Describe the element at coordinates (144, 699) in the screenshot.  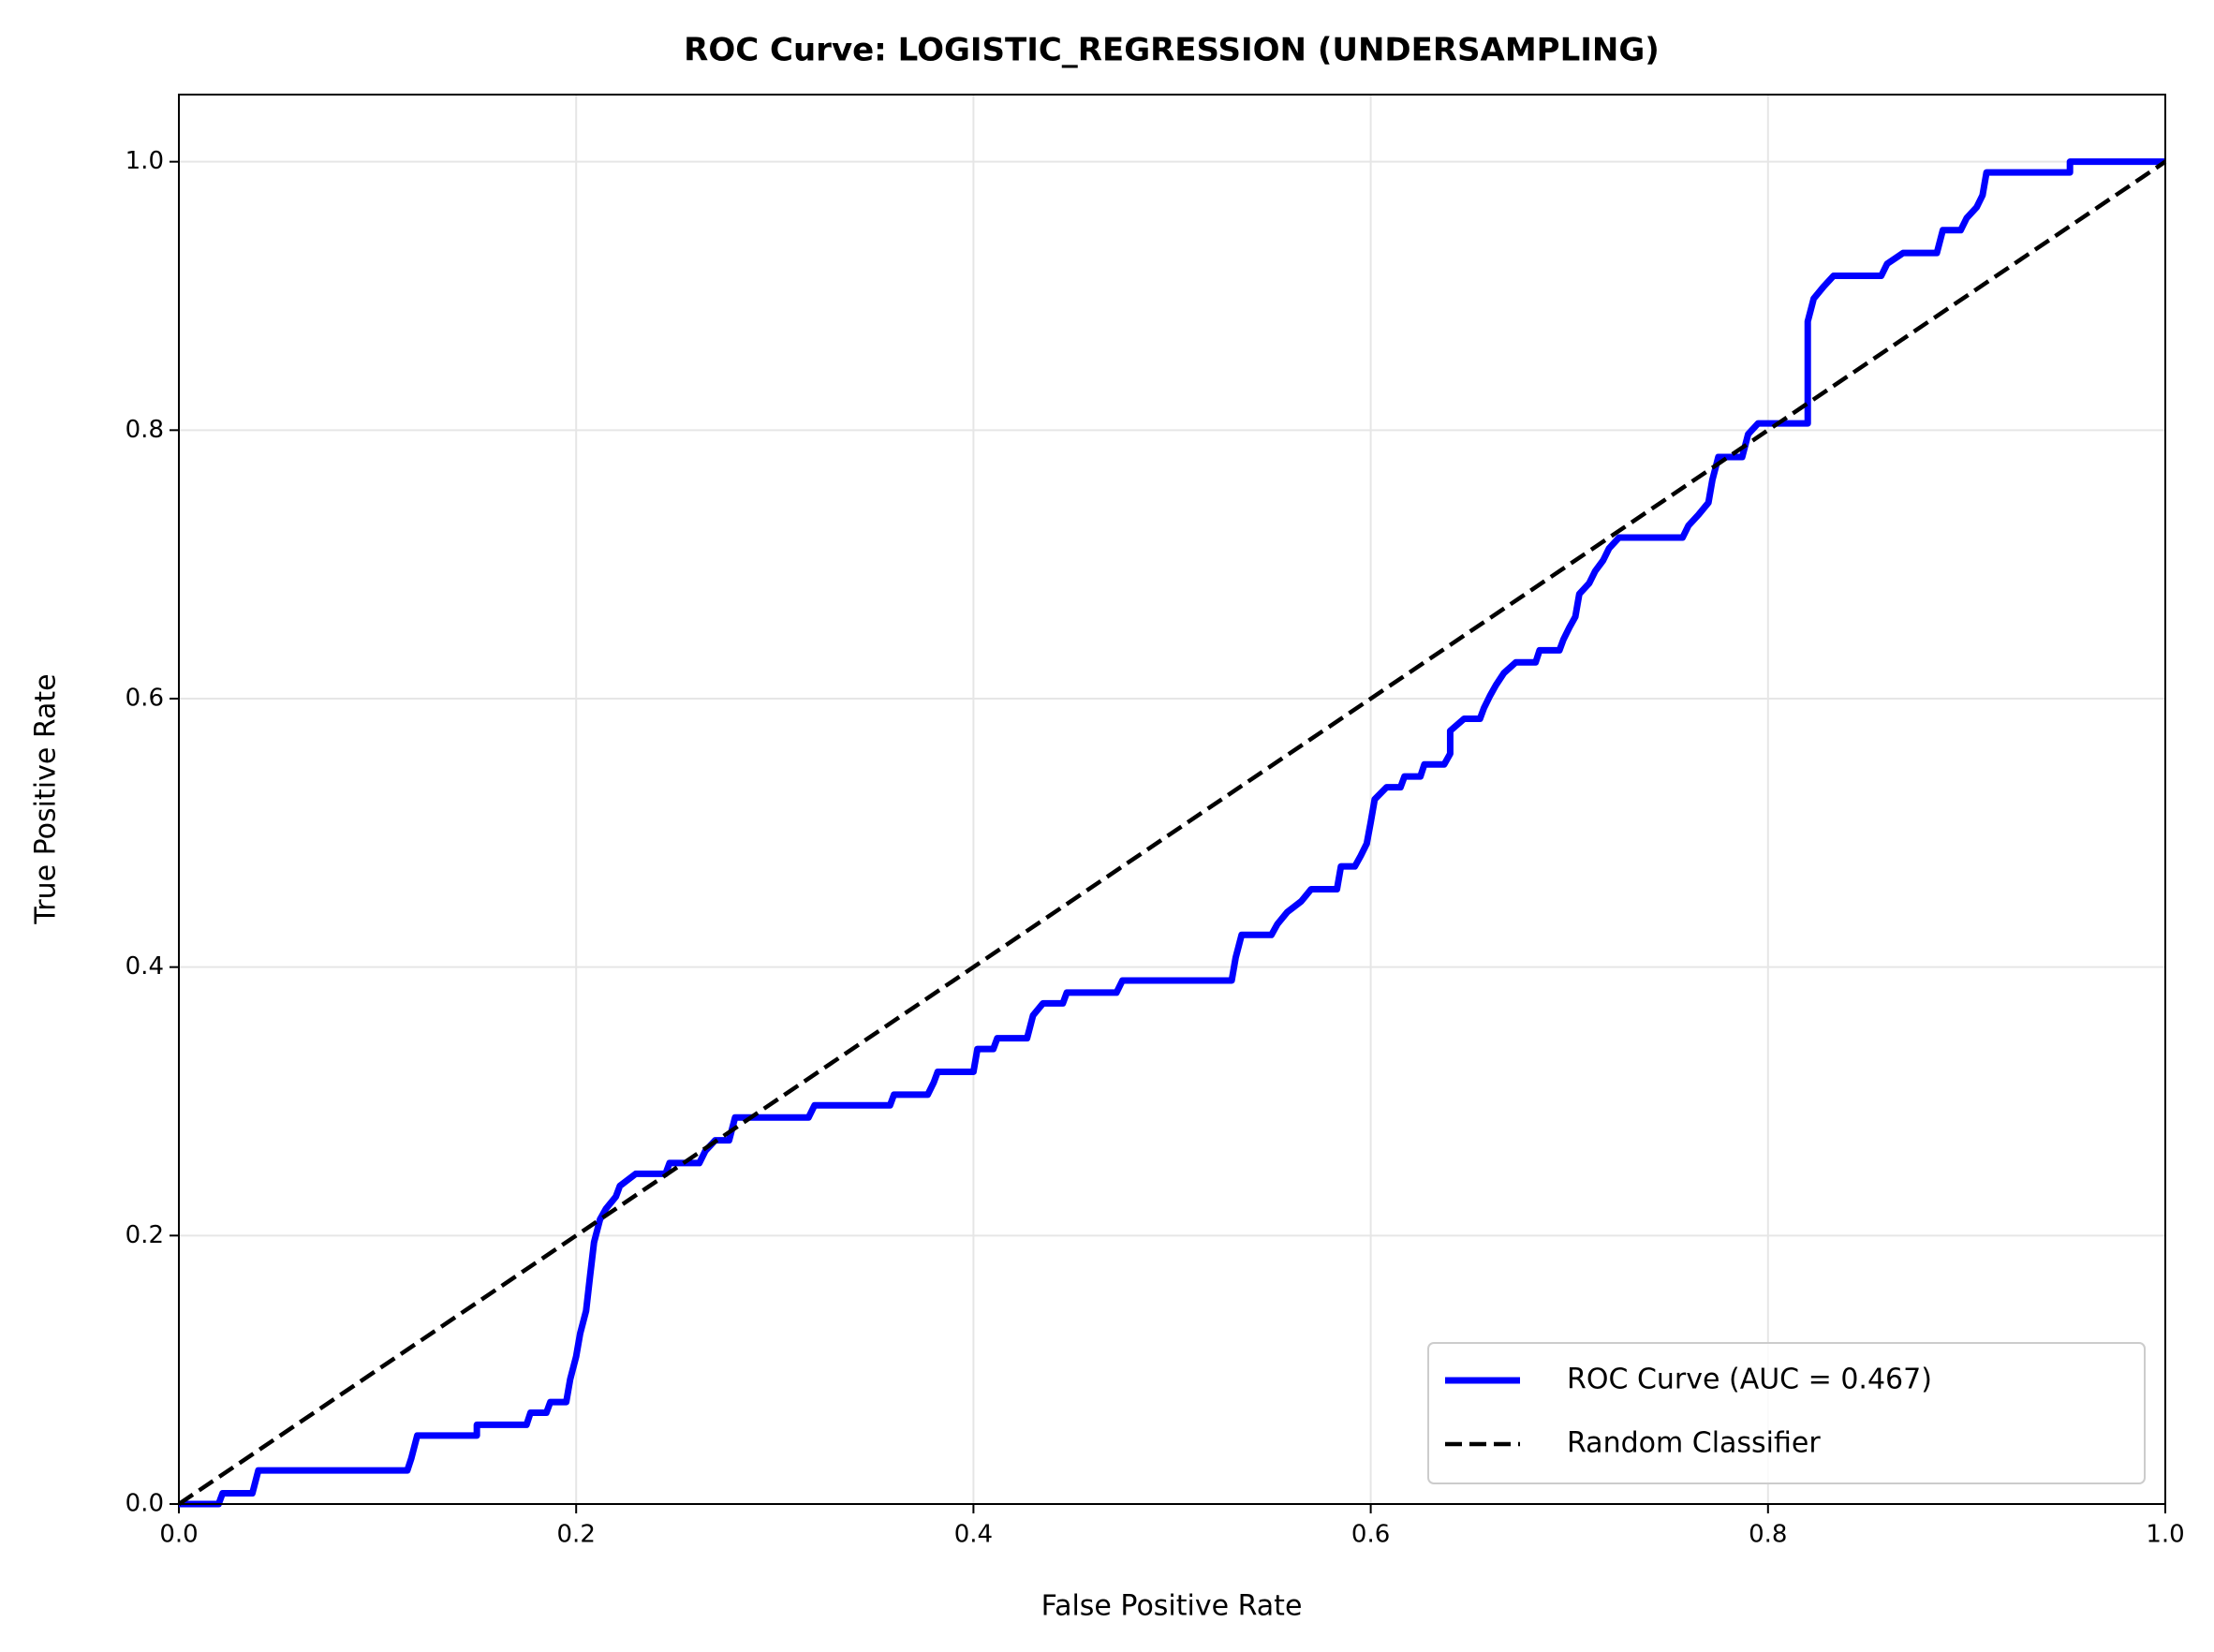
I see `y-tick-label: 0.6` at that location.